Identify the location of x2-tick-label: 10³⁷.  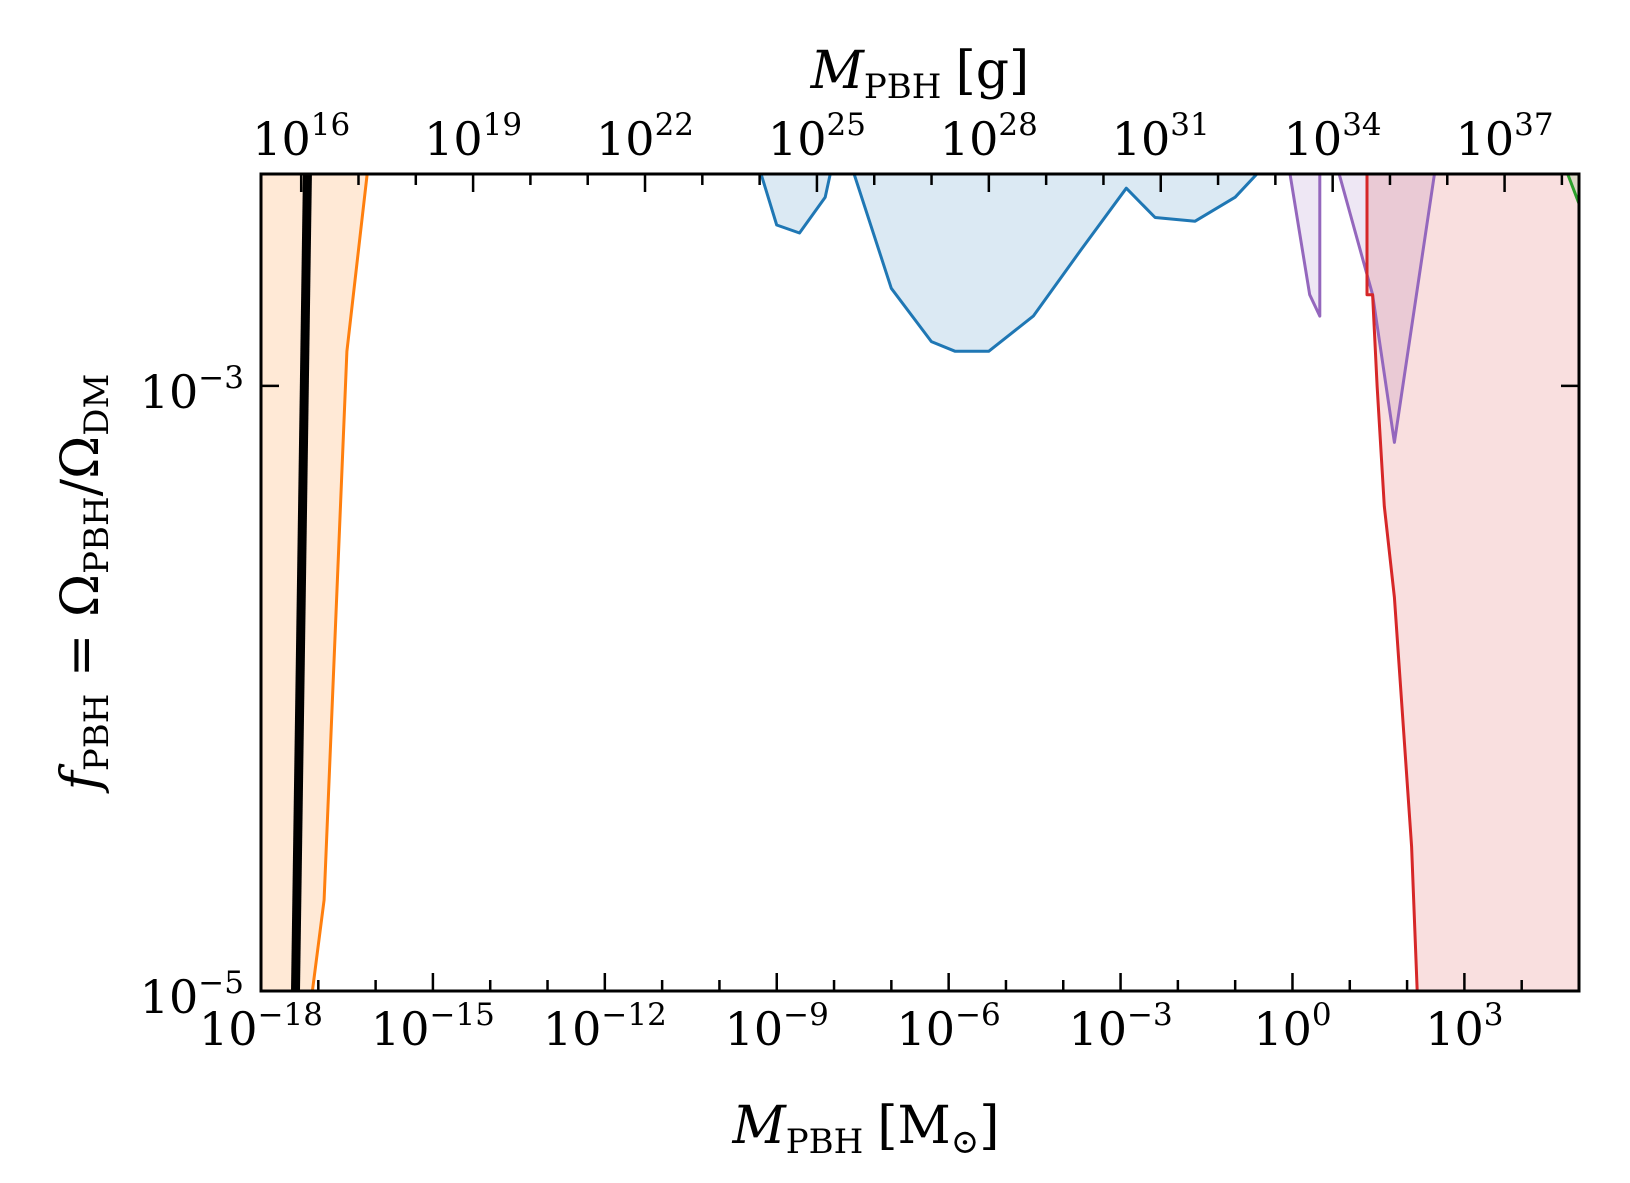
(1505, 136).